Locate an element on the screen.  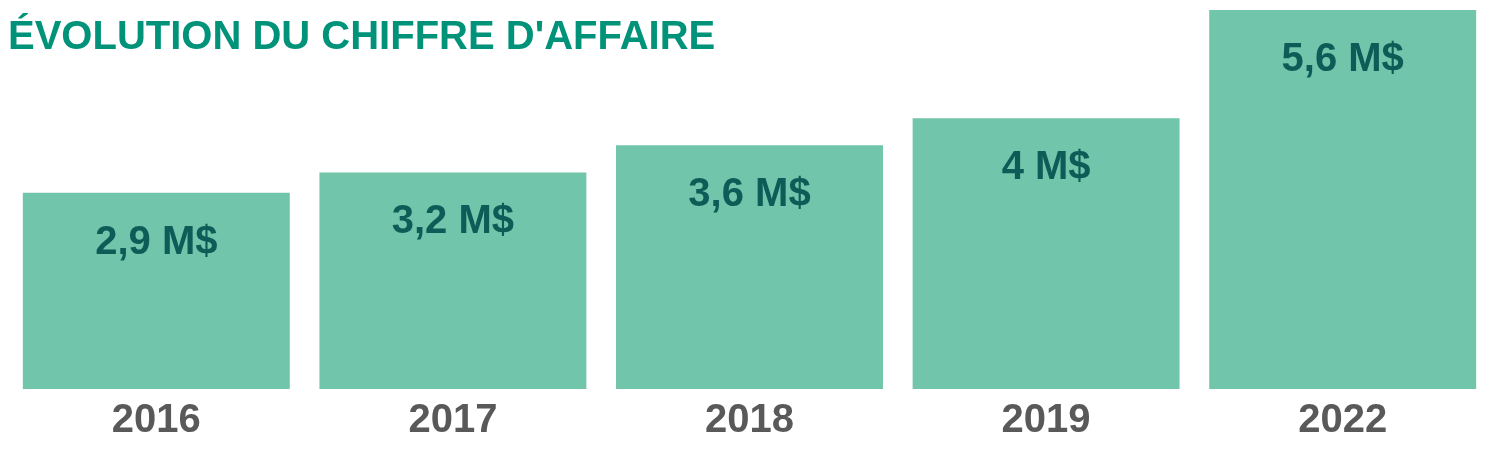
data-label: 4 M$ is located at coordinates (1046, 165).